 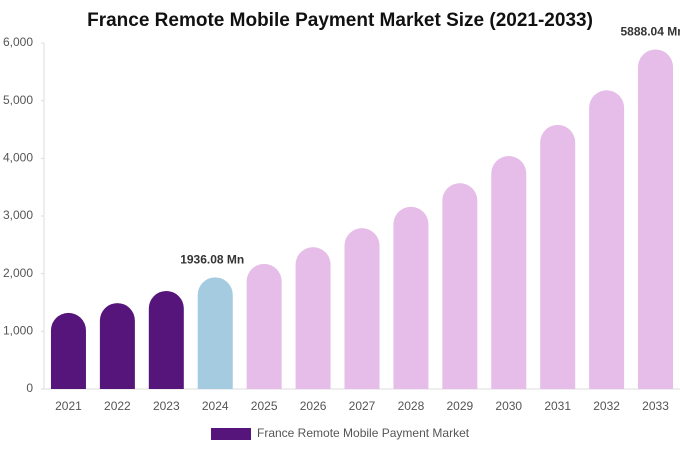 What do you see at coordinates (231, 434) in the screenshot?
I see `legend-swatch` at bounding box center [231, 434].